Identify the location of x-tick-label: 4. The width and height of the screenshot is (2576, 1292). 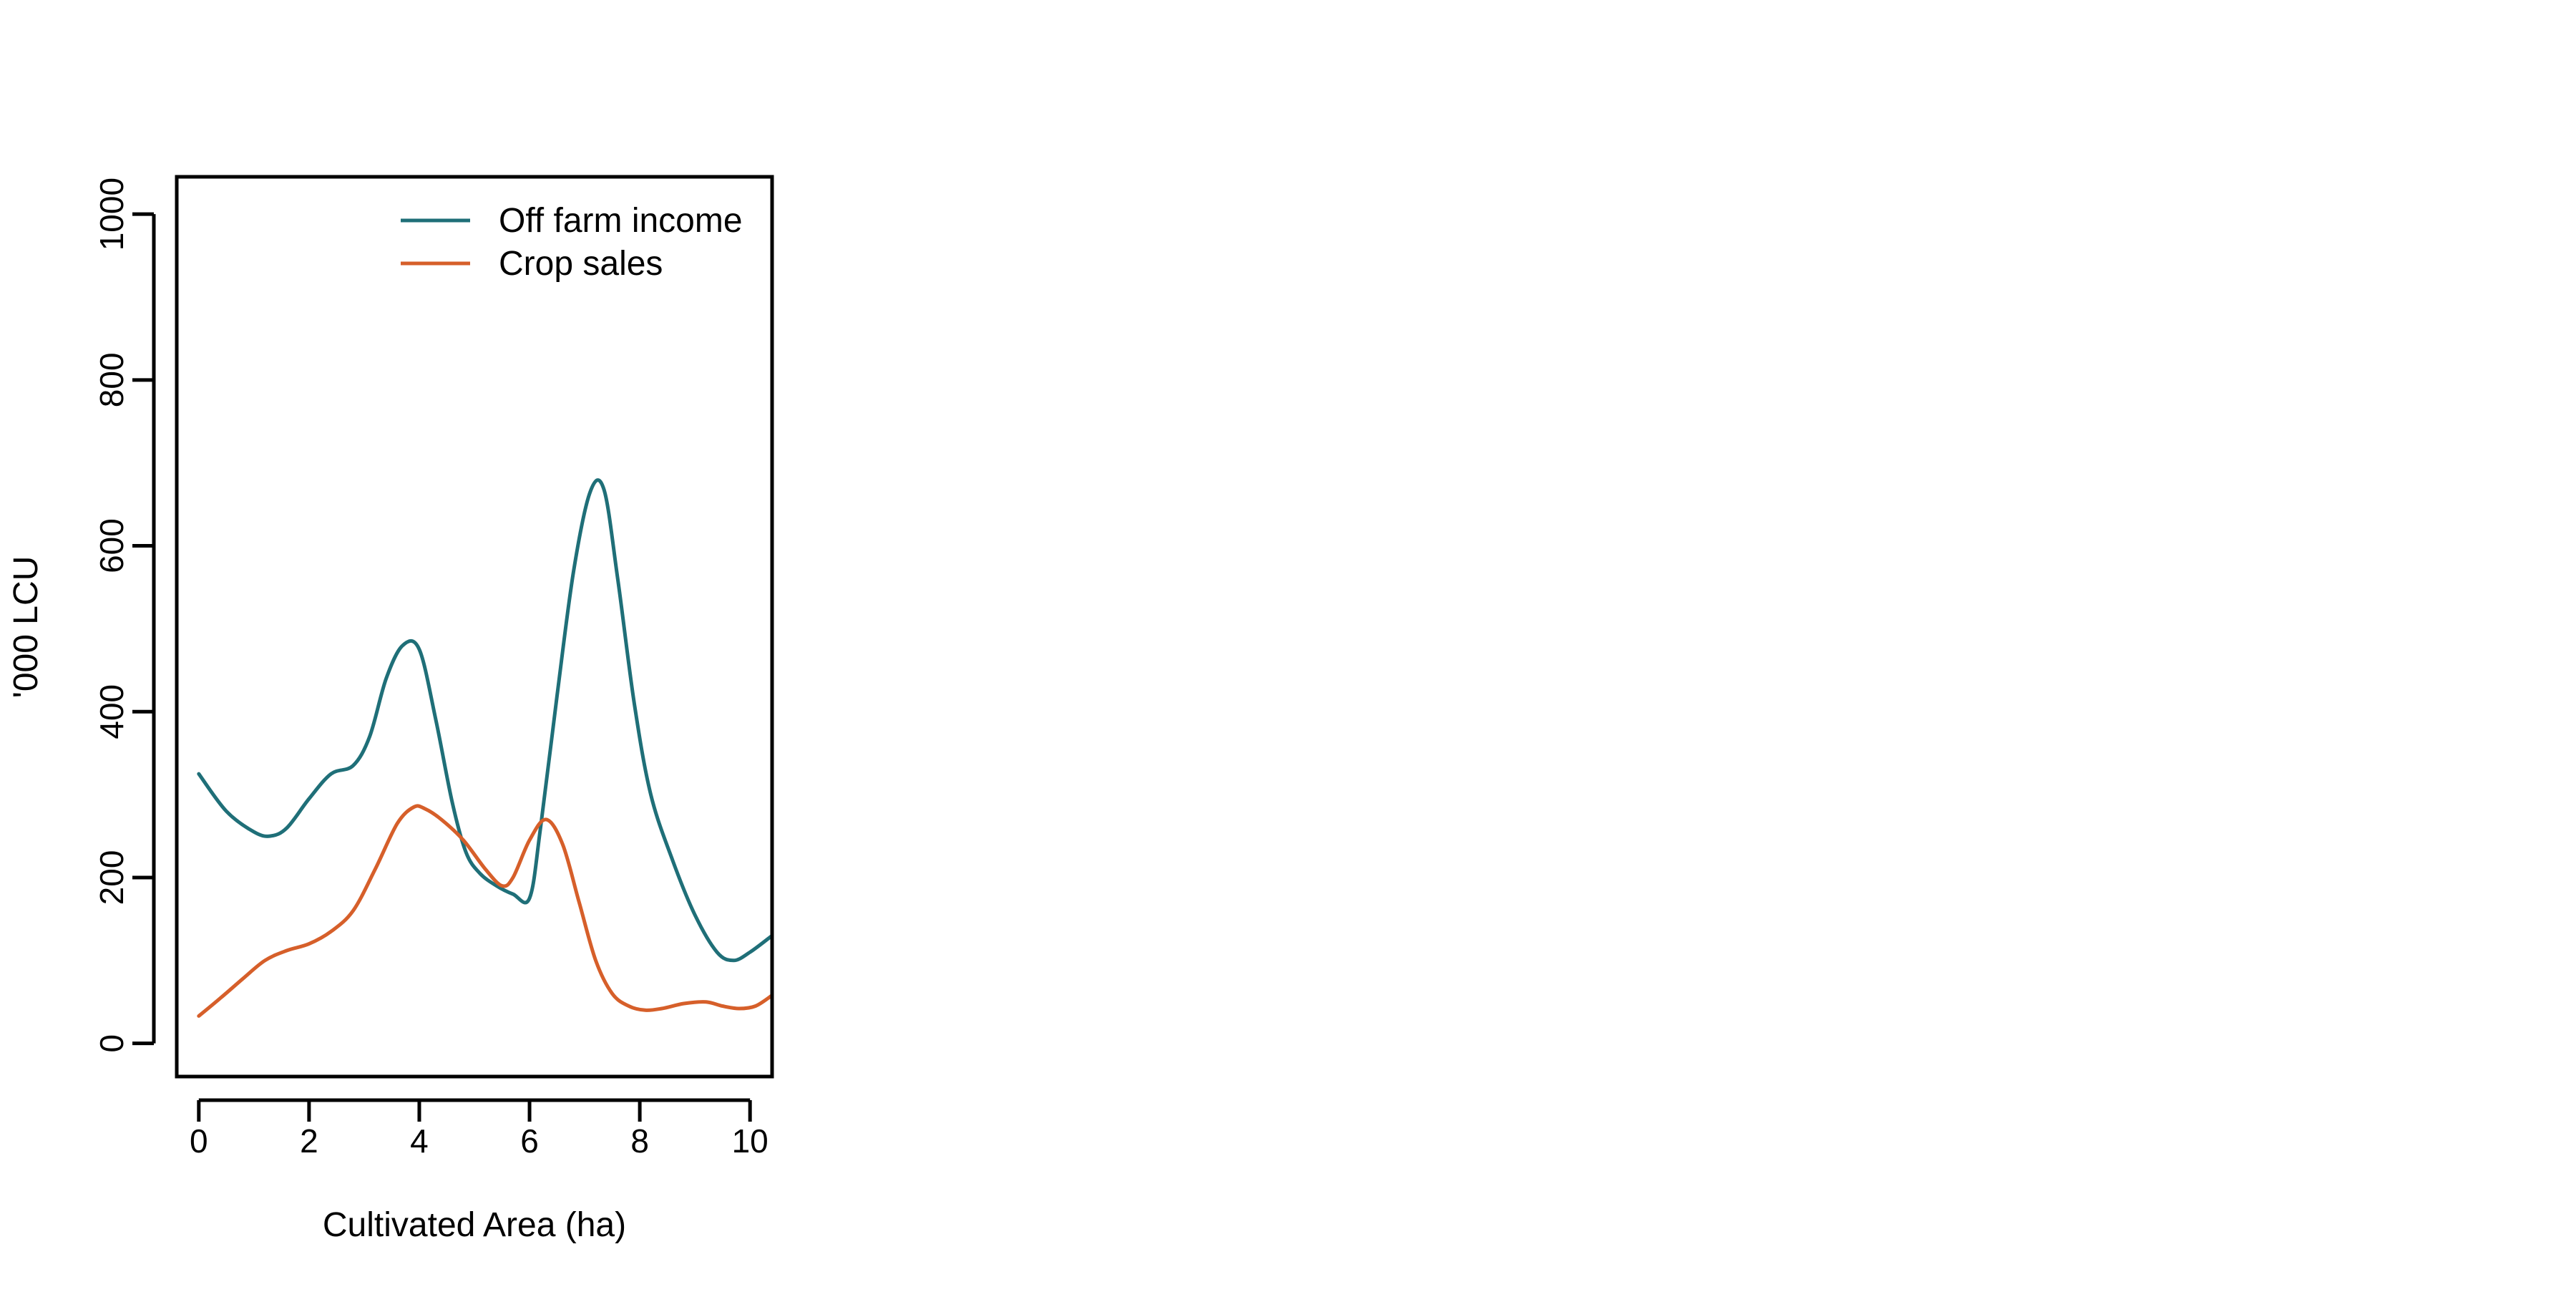
(419, 1141).